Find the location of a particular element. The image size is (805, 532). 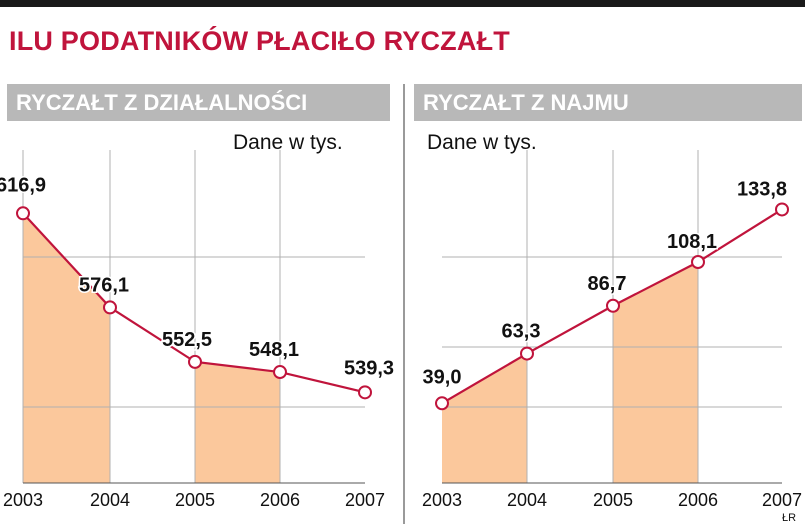

left-year-label-2007: 2007 is located at coordinates (365, 500).